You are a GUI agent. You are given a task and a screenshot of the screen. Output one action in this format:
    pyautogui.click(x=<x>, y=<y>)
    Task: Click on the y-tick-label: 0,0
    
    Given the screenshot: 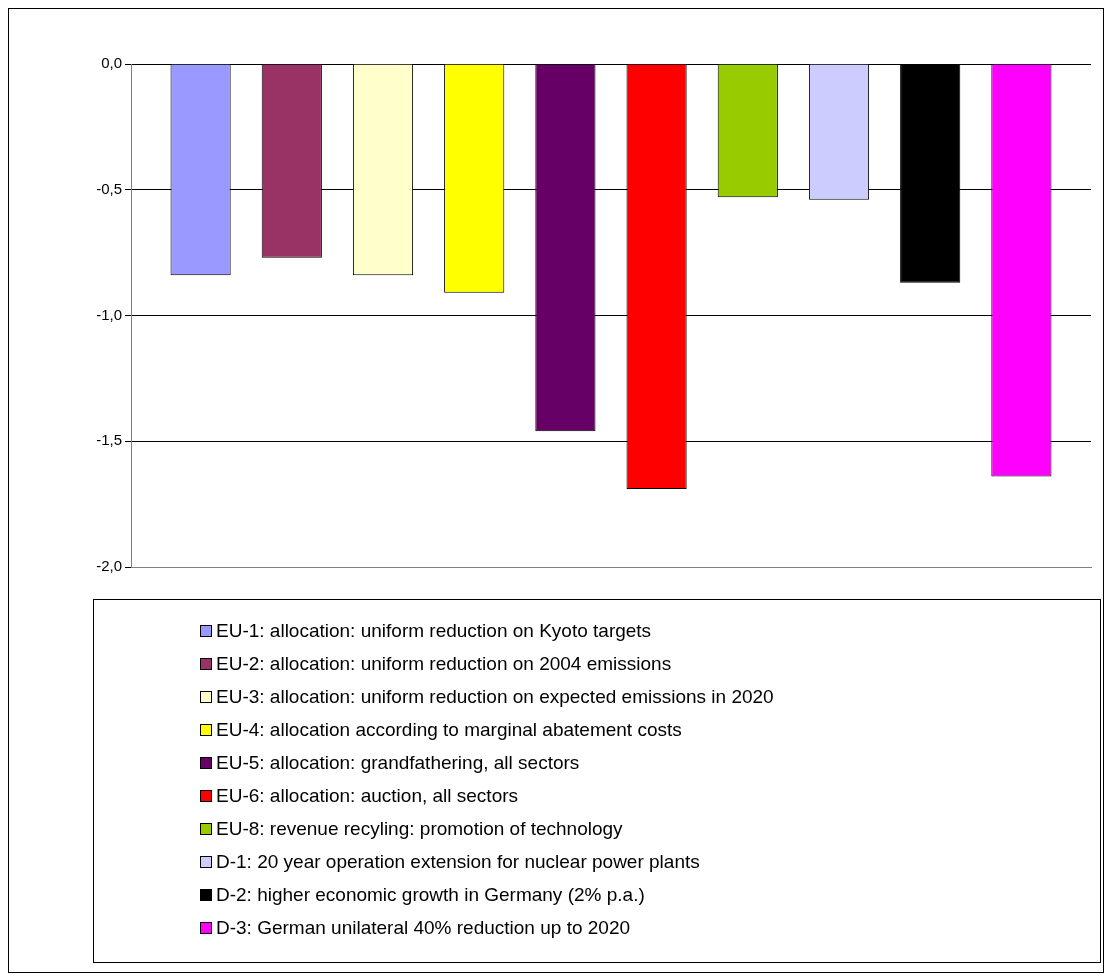 What is the action you would take?
    pyautogui.click(x=111, y=63)
    